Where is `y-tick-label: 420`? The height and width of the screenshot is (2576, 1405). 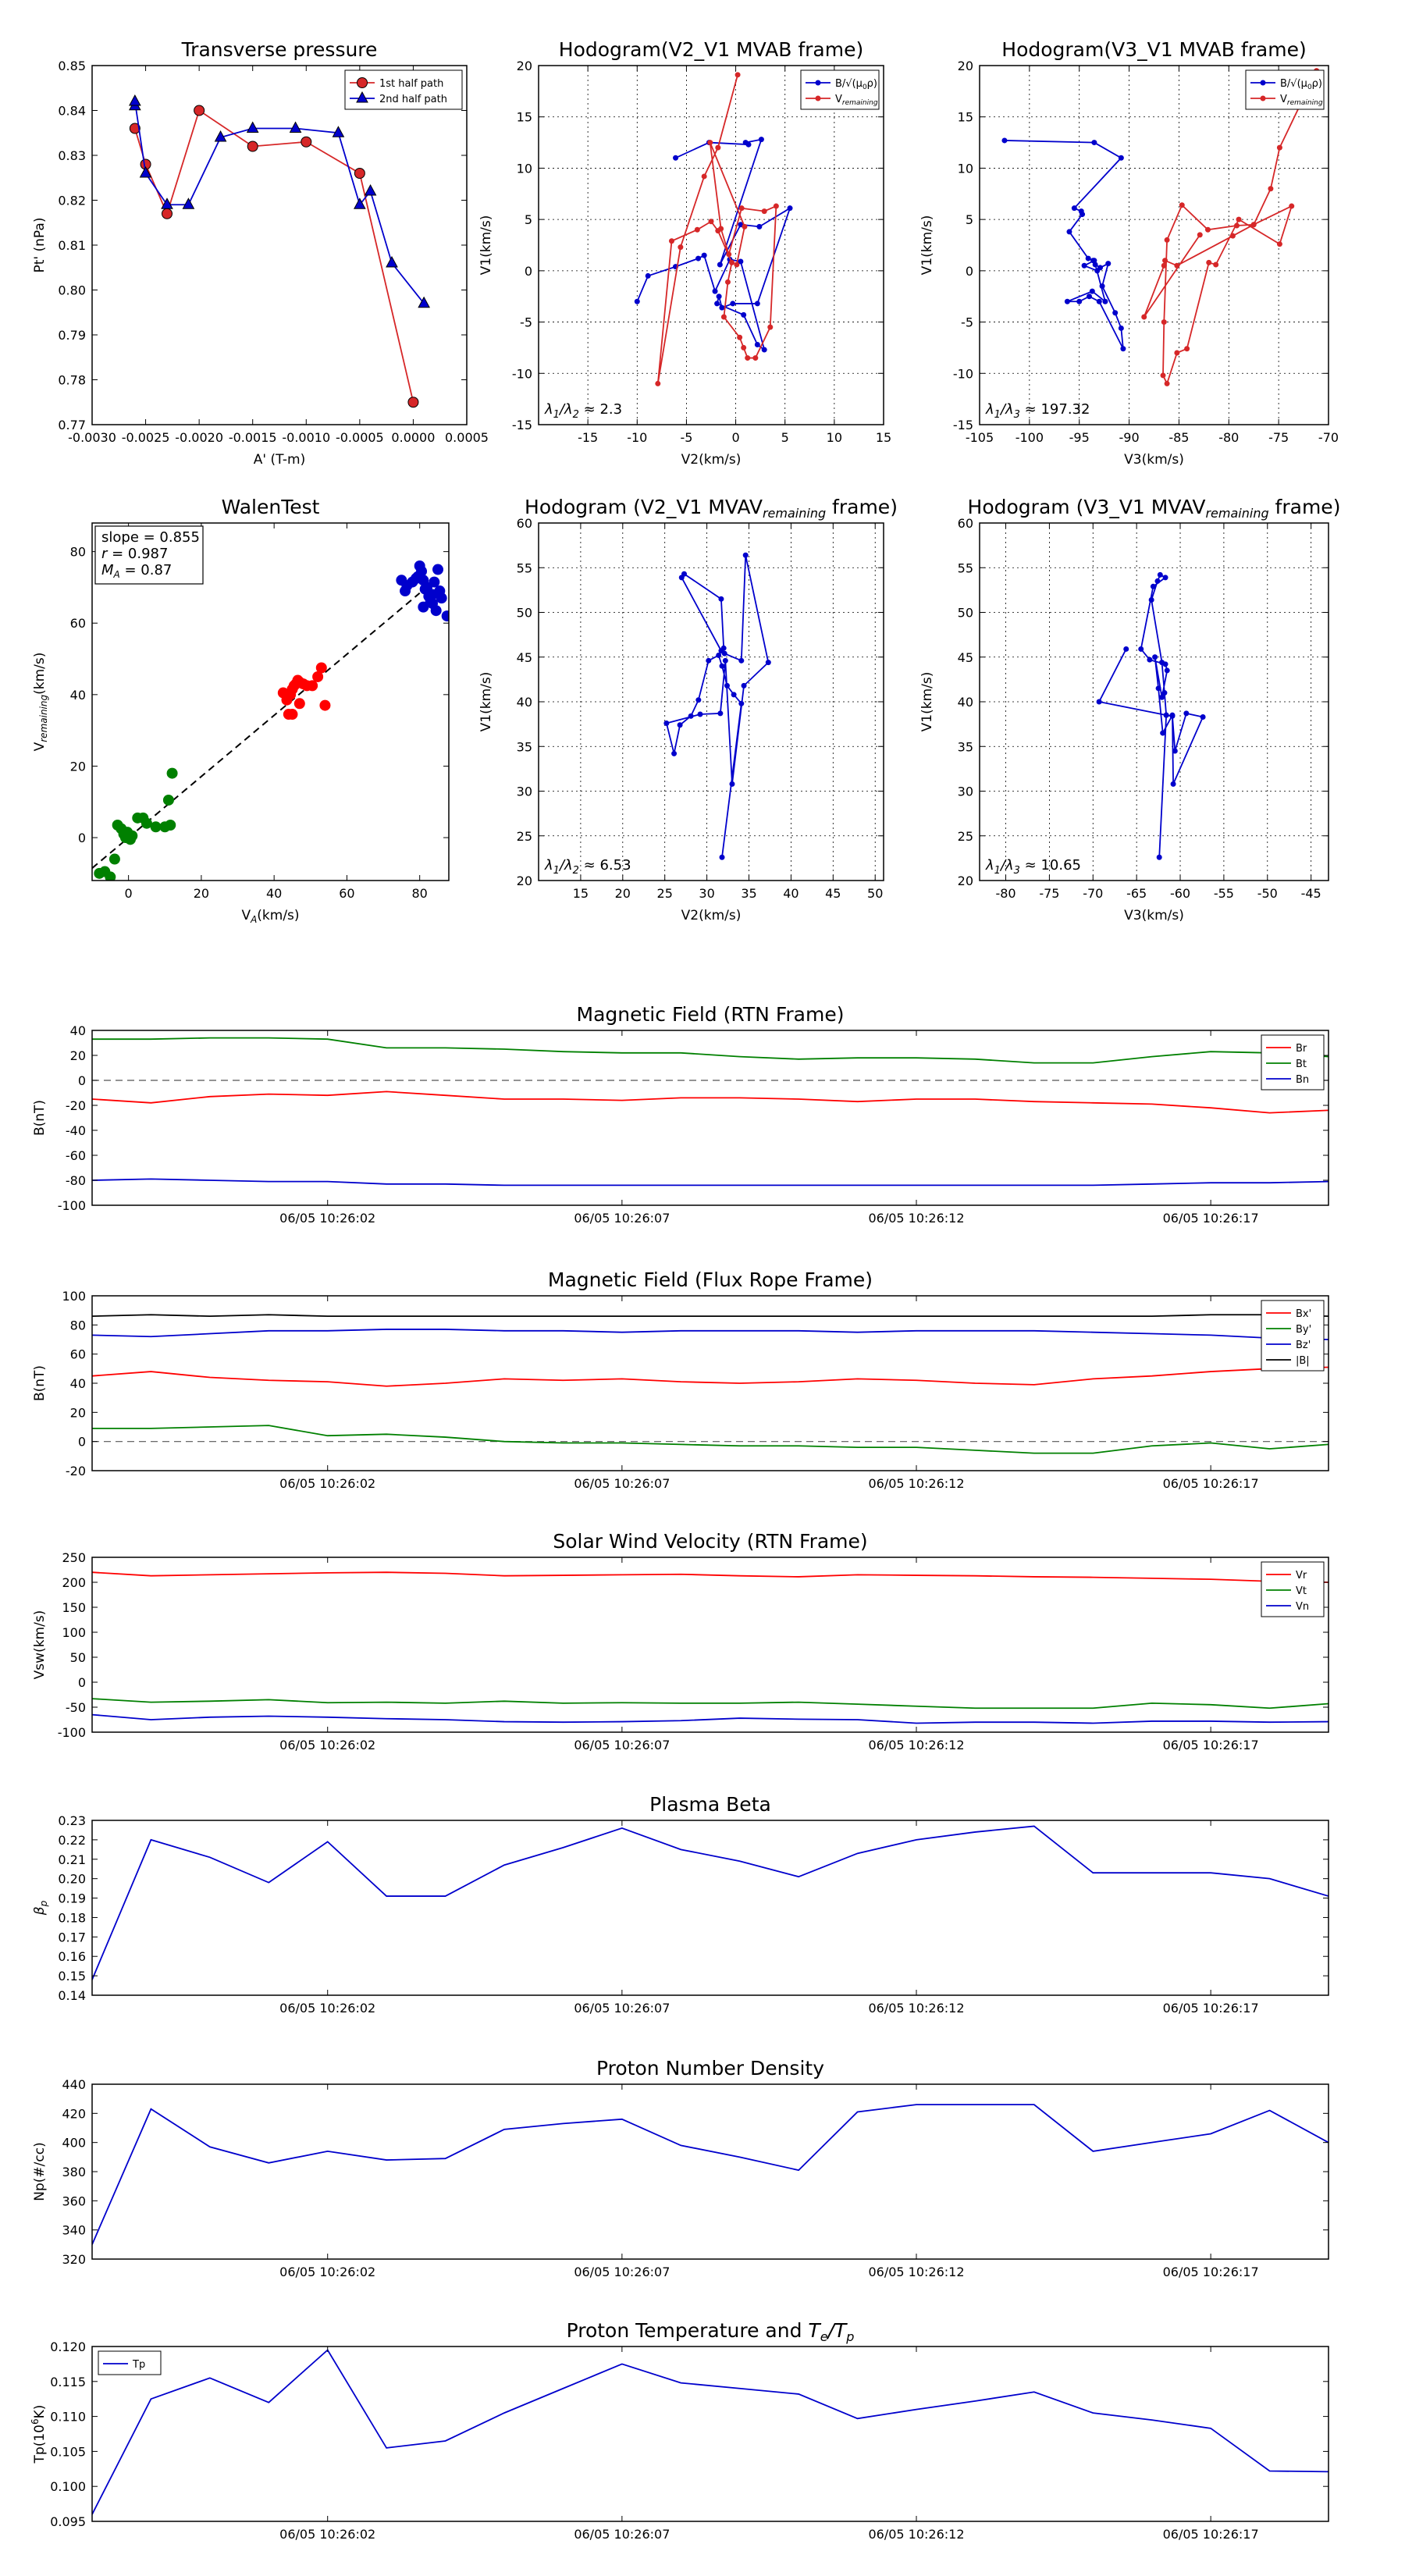 y-tick-label: 420 is located at coordinates (74, 2113).